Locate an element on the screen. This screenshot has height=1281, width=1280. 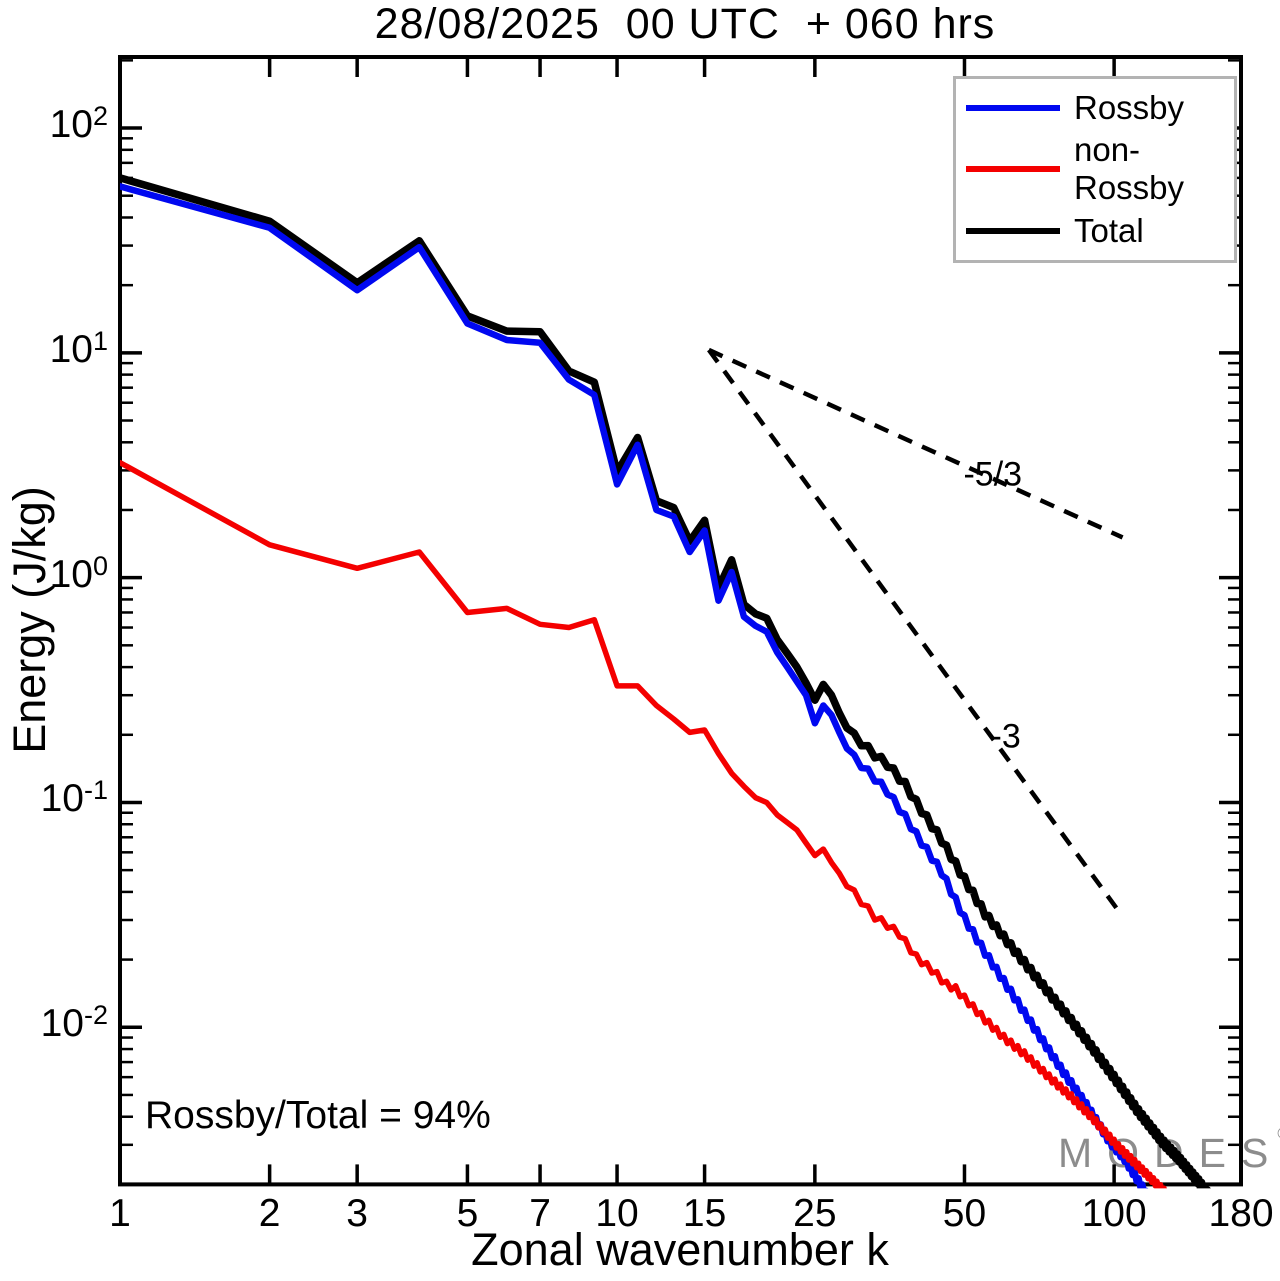
legend-line-rossby is located at coordinates (1013, 108).